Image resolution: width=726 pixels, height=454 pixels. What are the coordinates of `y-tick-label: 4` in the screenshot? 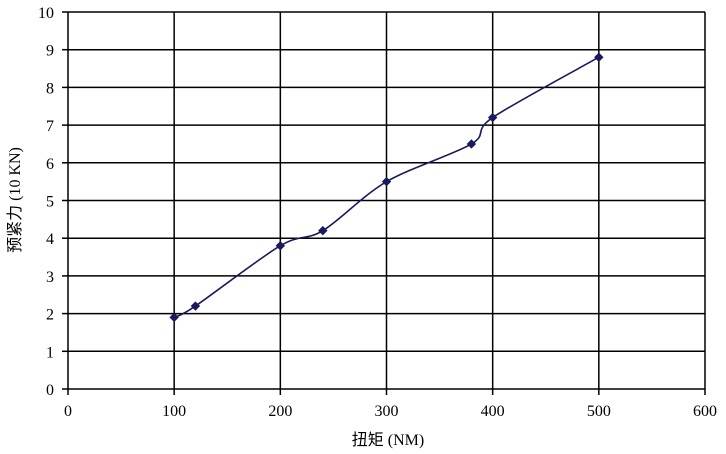 It's located at (50, 239).